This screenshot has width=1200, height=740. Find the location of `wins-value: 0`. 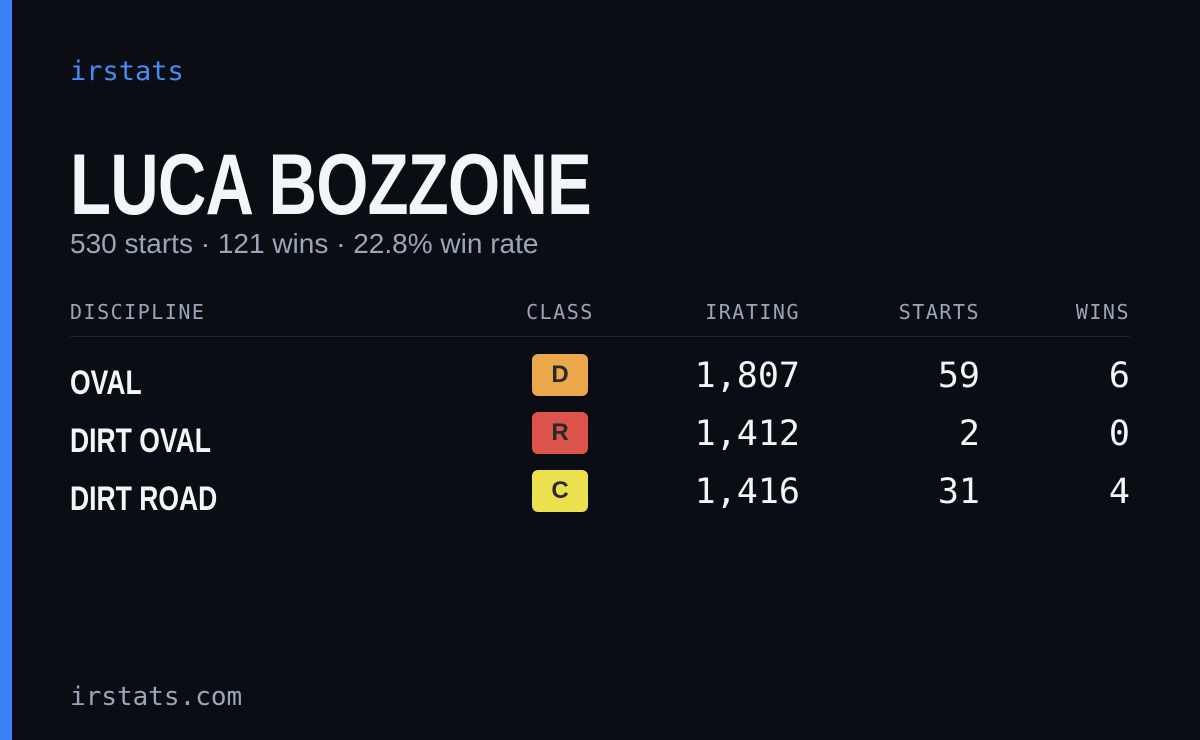

wins-value: 0 is located at coordinates (1119, 434).